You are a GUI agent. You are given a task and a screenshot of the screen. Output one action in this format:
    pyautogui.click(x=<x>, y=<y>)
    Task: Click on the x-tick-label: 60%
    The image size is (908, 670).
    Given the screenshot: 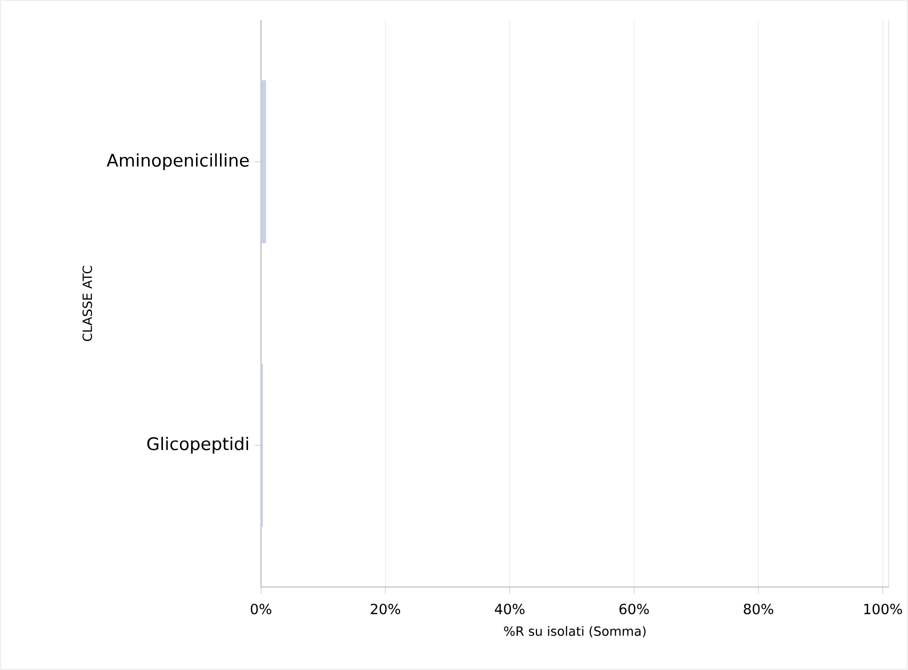 What is the action you would take?
    pyautogui.click(x=634, y=609)
    